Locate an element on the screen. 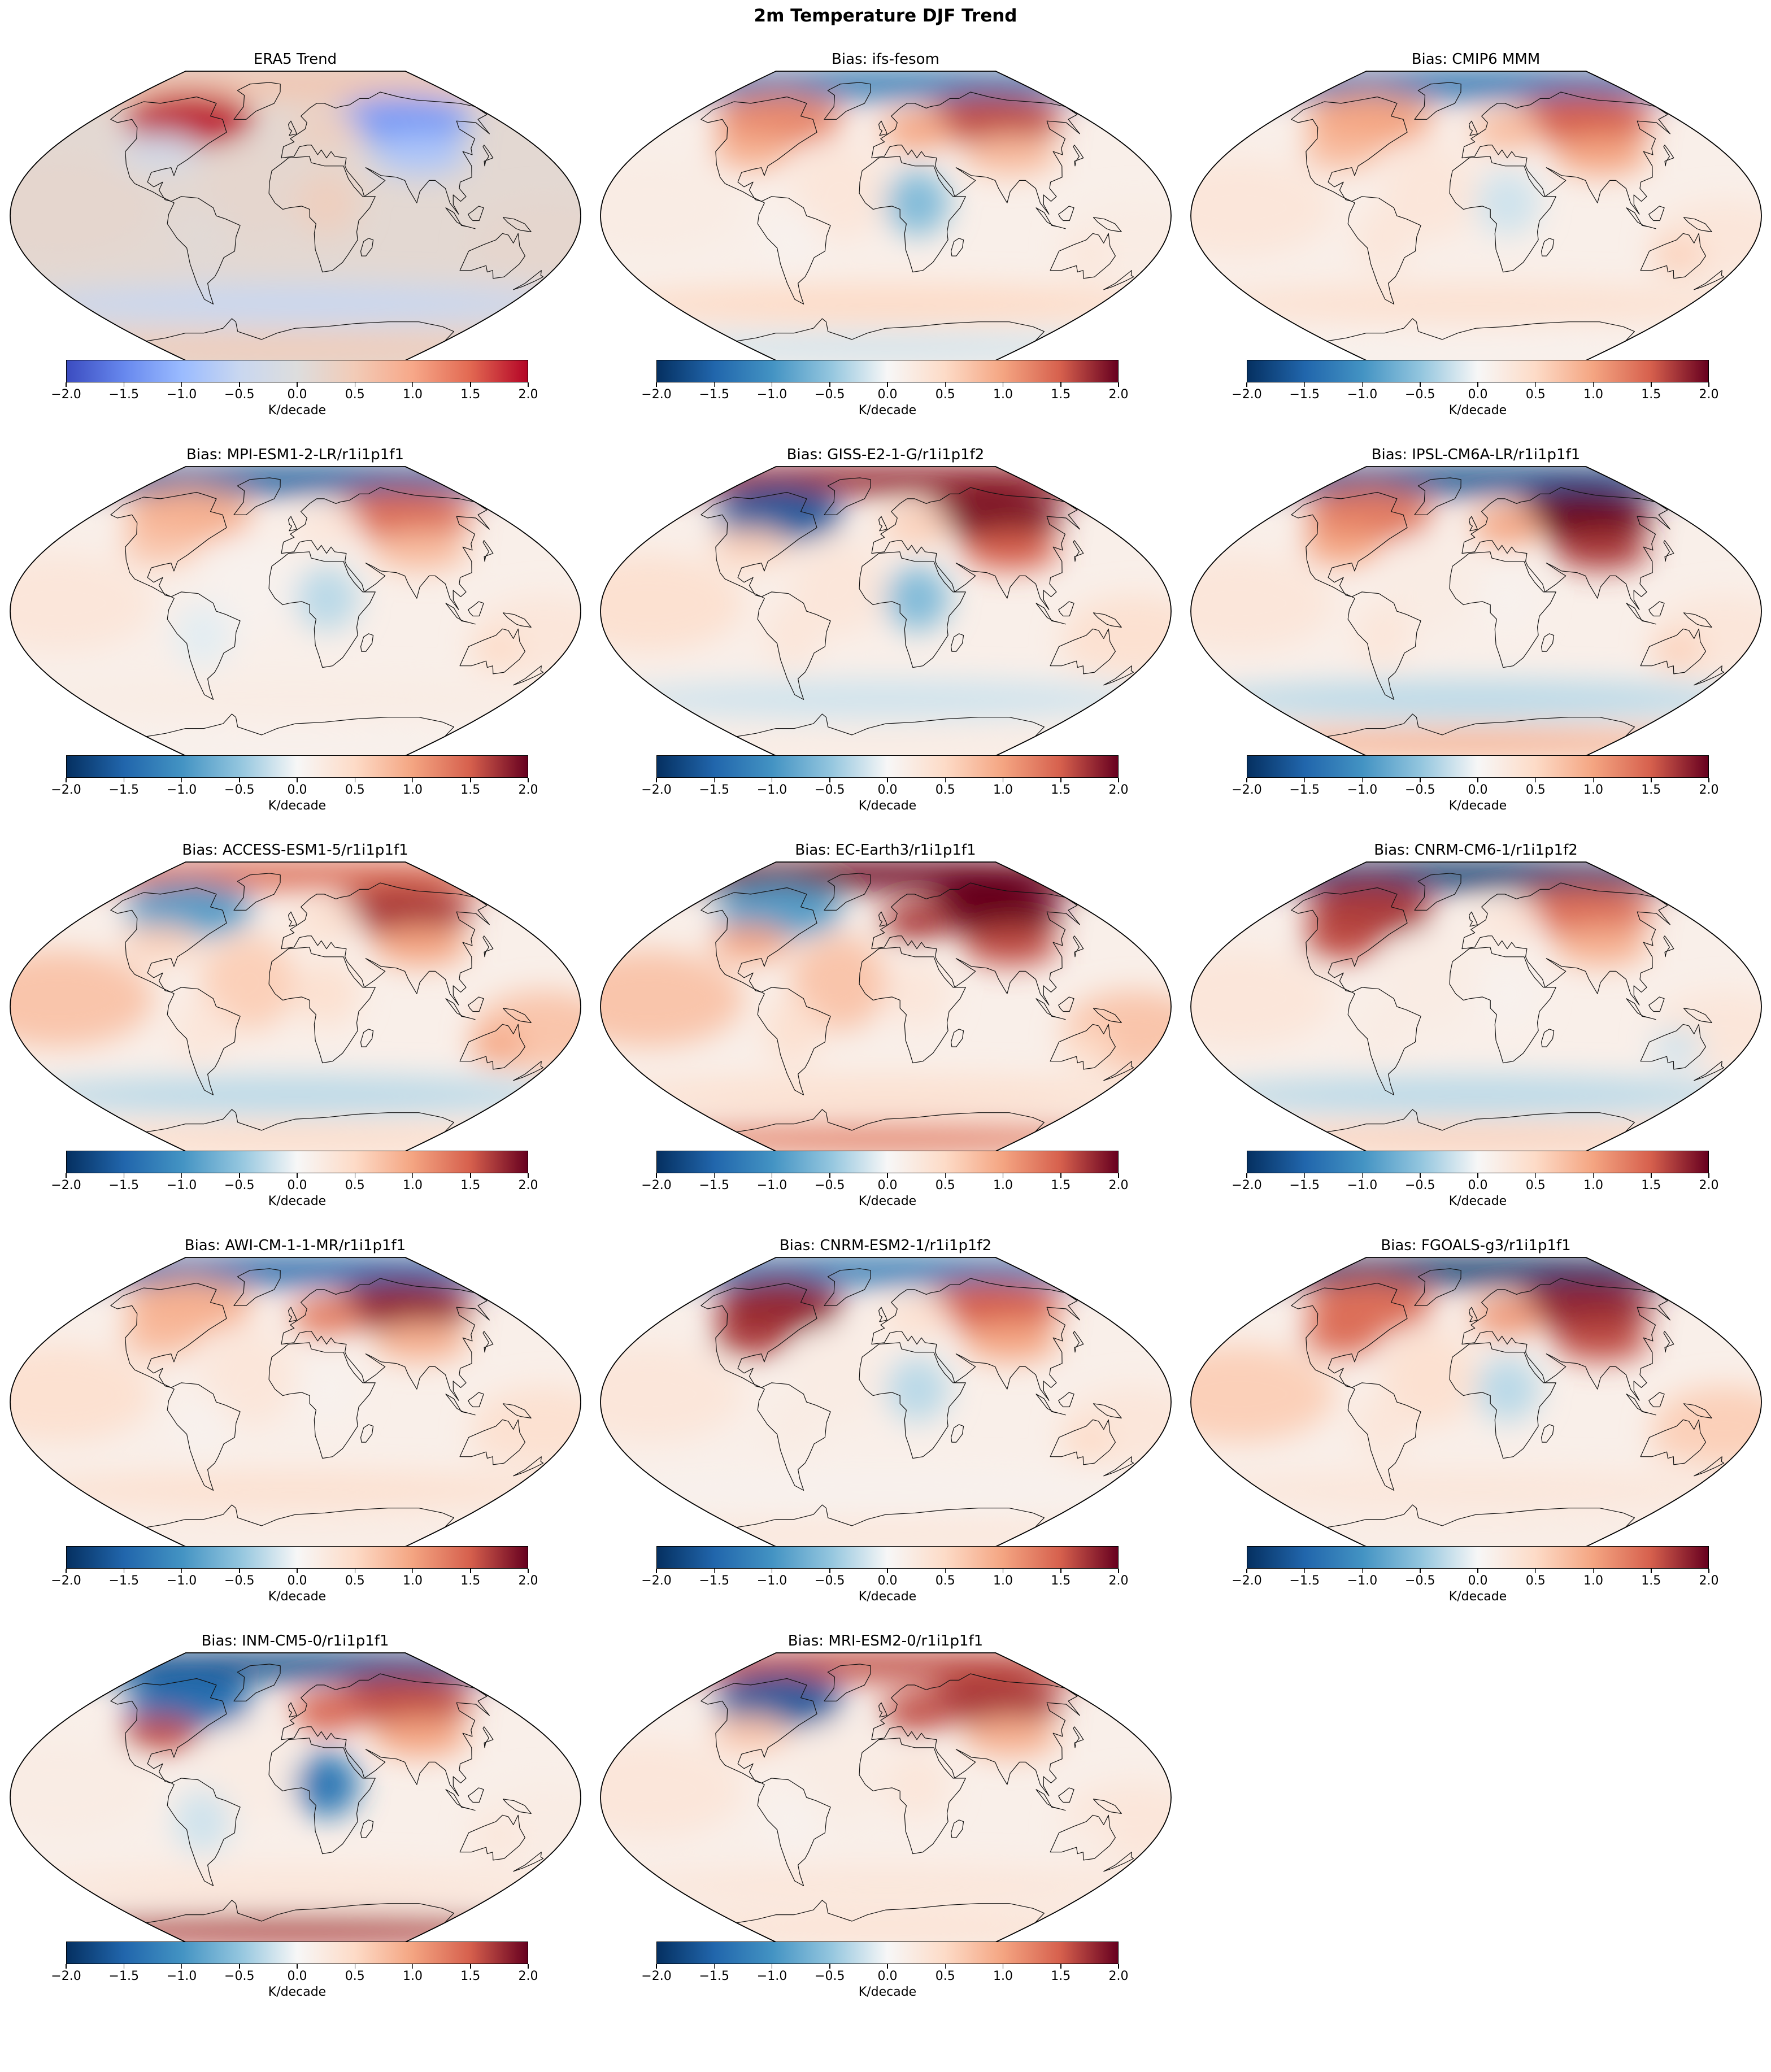 This screenshot has height=2072, width=1771. coastline-africa is located at coordinates (912, 1400).